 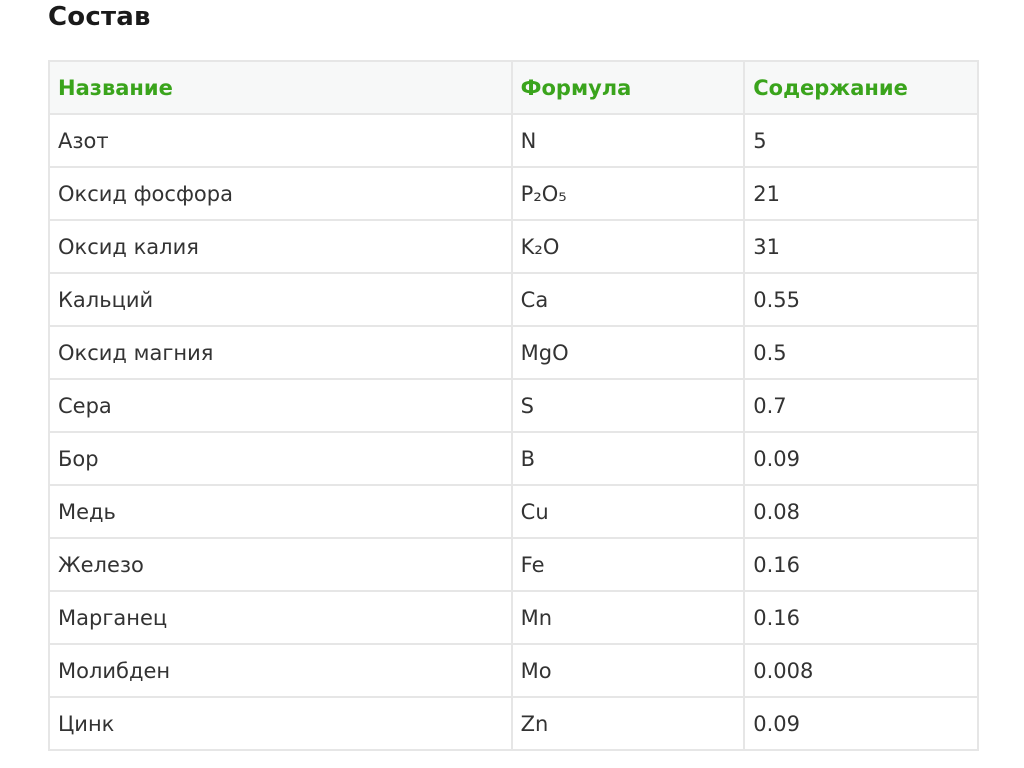 I want to click on cell-content: 21, so click(x=861, y=193).